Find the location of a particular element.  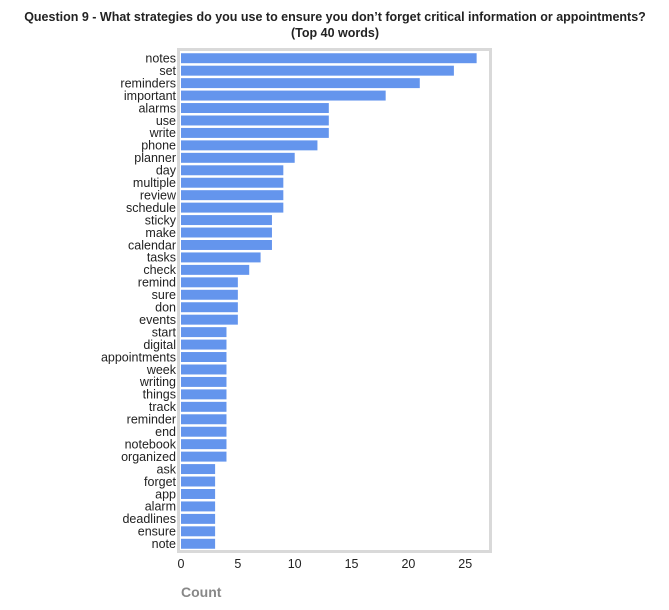

bar-week is located at coordinates (204, 369).